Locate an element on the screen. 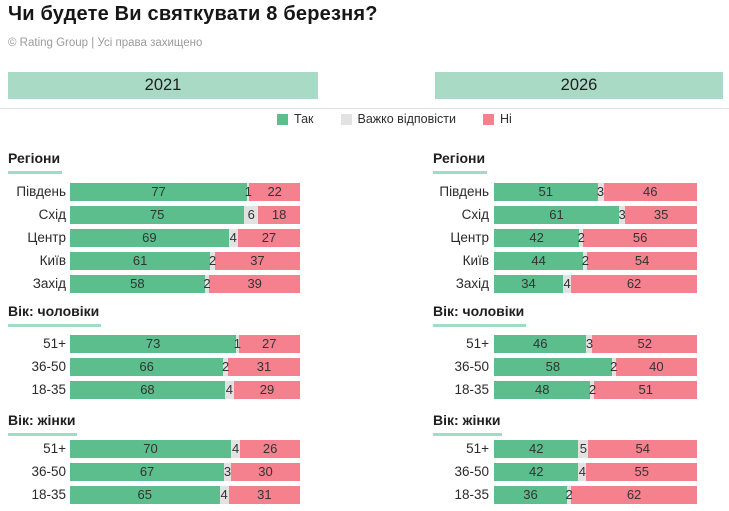  bar-track: 75 6 18 is located at coordinates (185, 215).